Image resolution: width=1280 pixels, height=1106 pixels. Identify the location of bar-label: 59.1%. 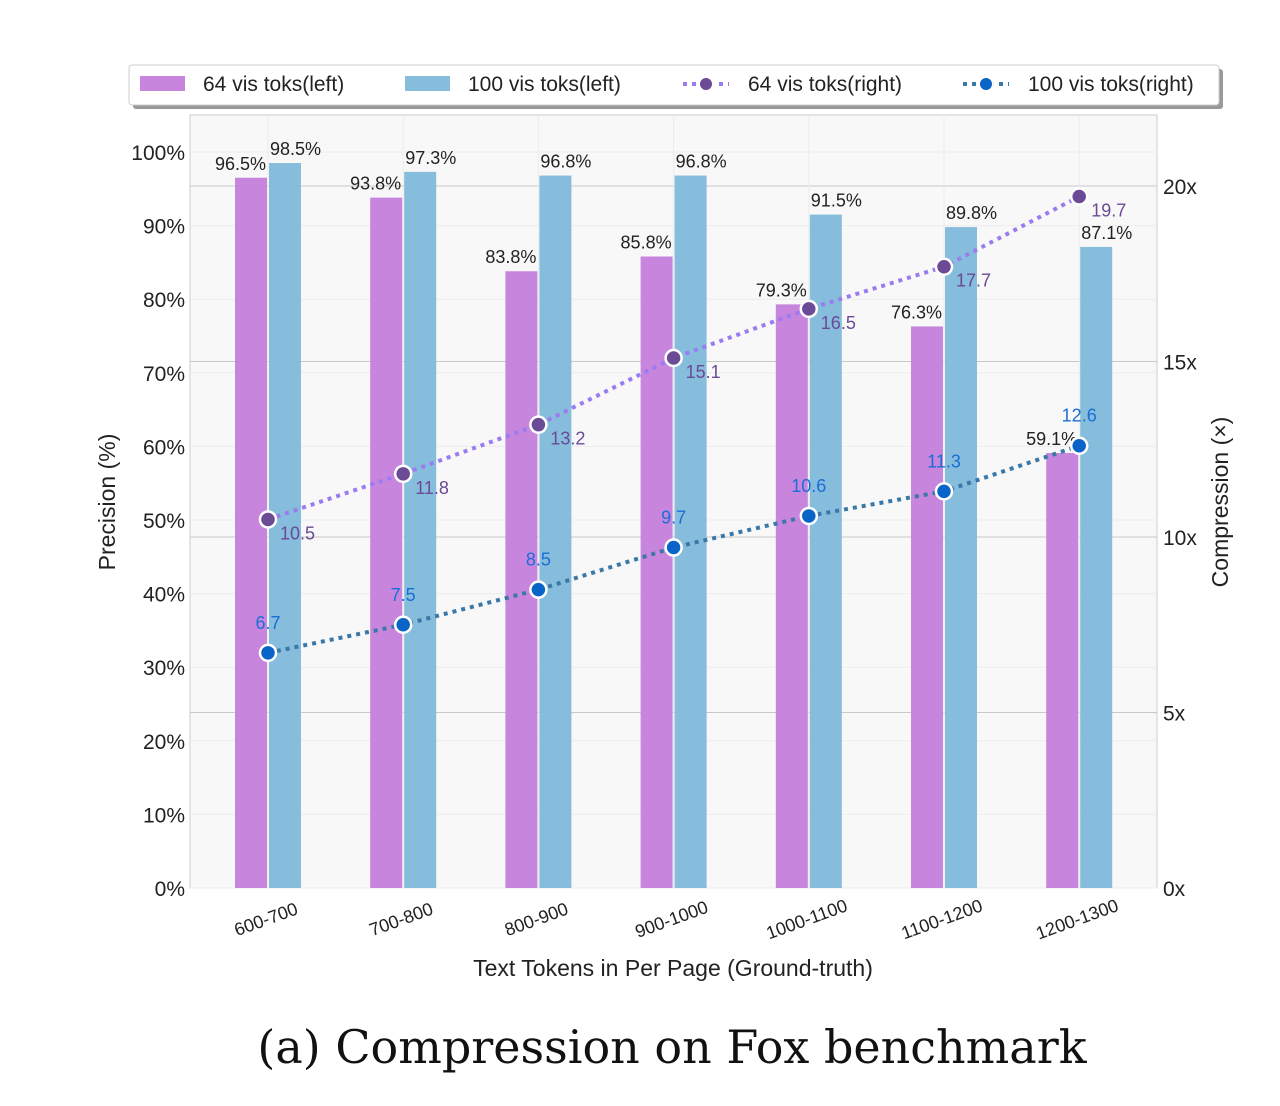
(1051, 439).